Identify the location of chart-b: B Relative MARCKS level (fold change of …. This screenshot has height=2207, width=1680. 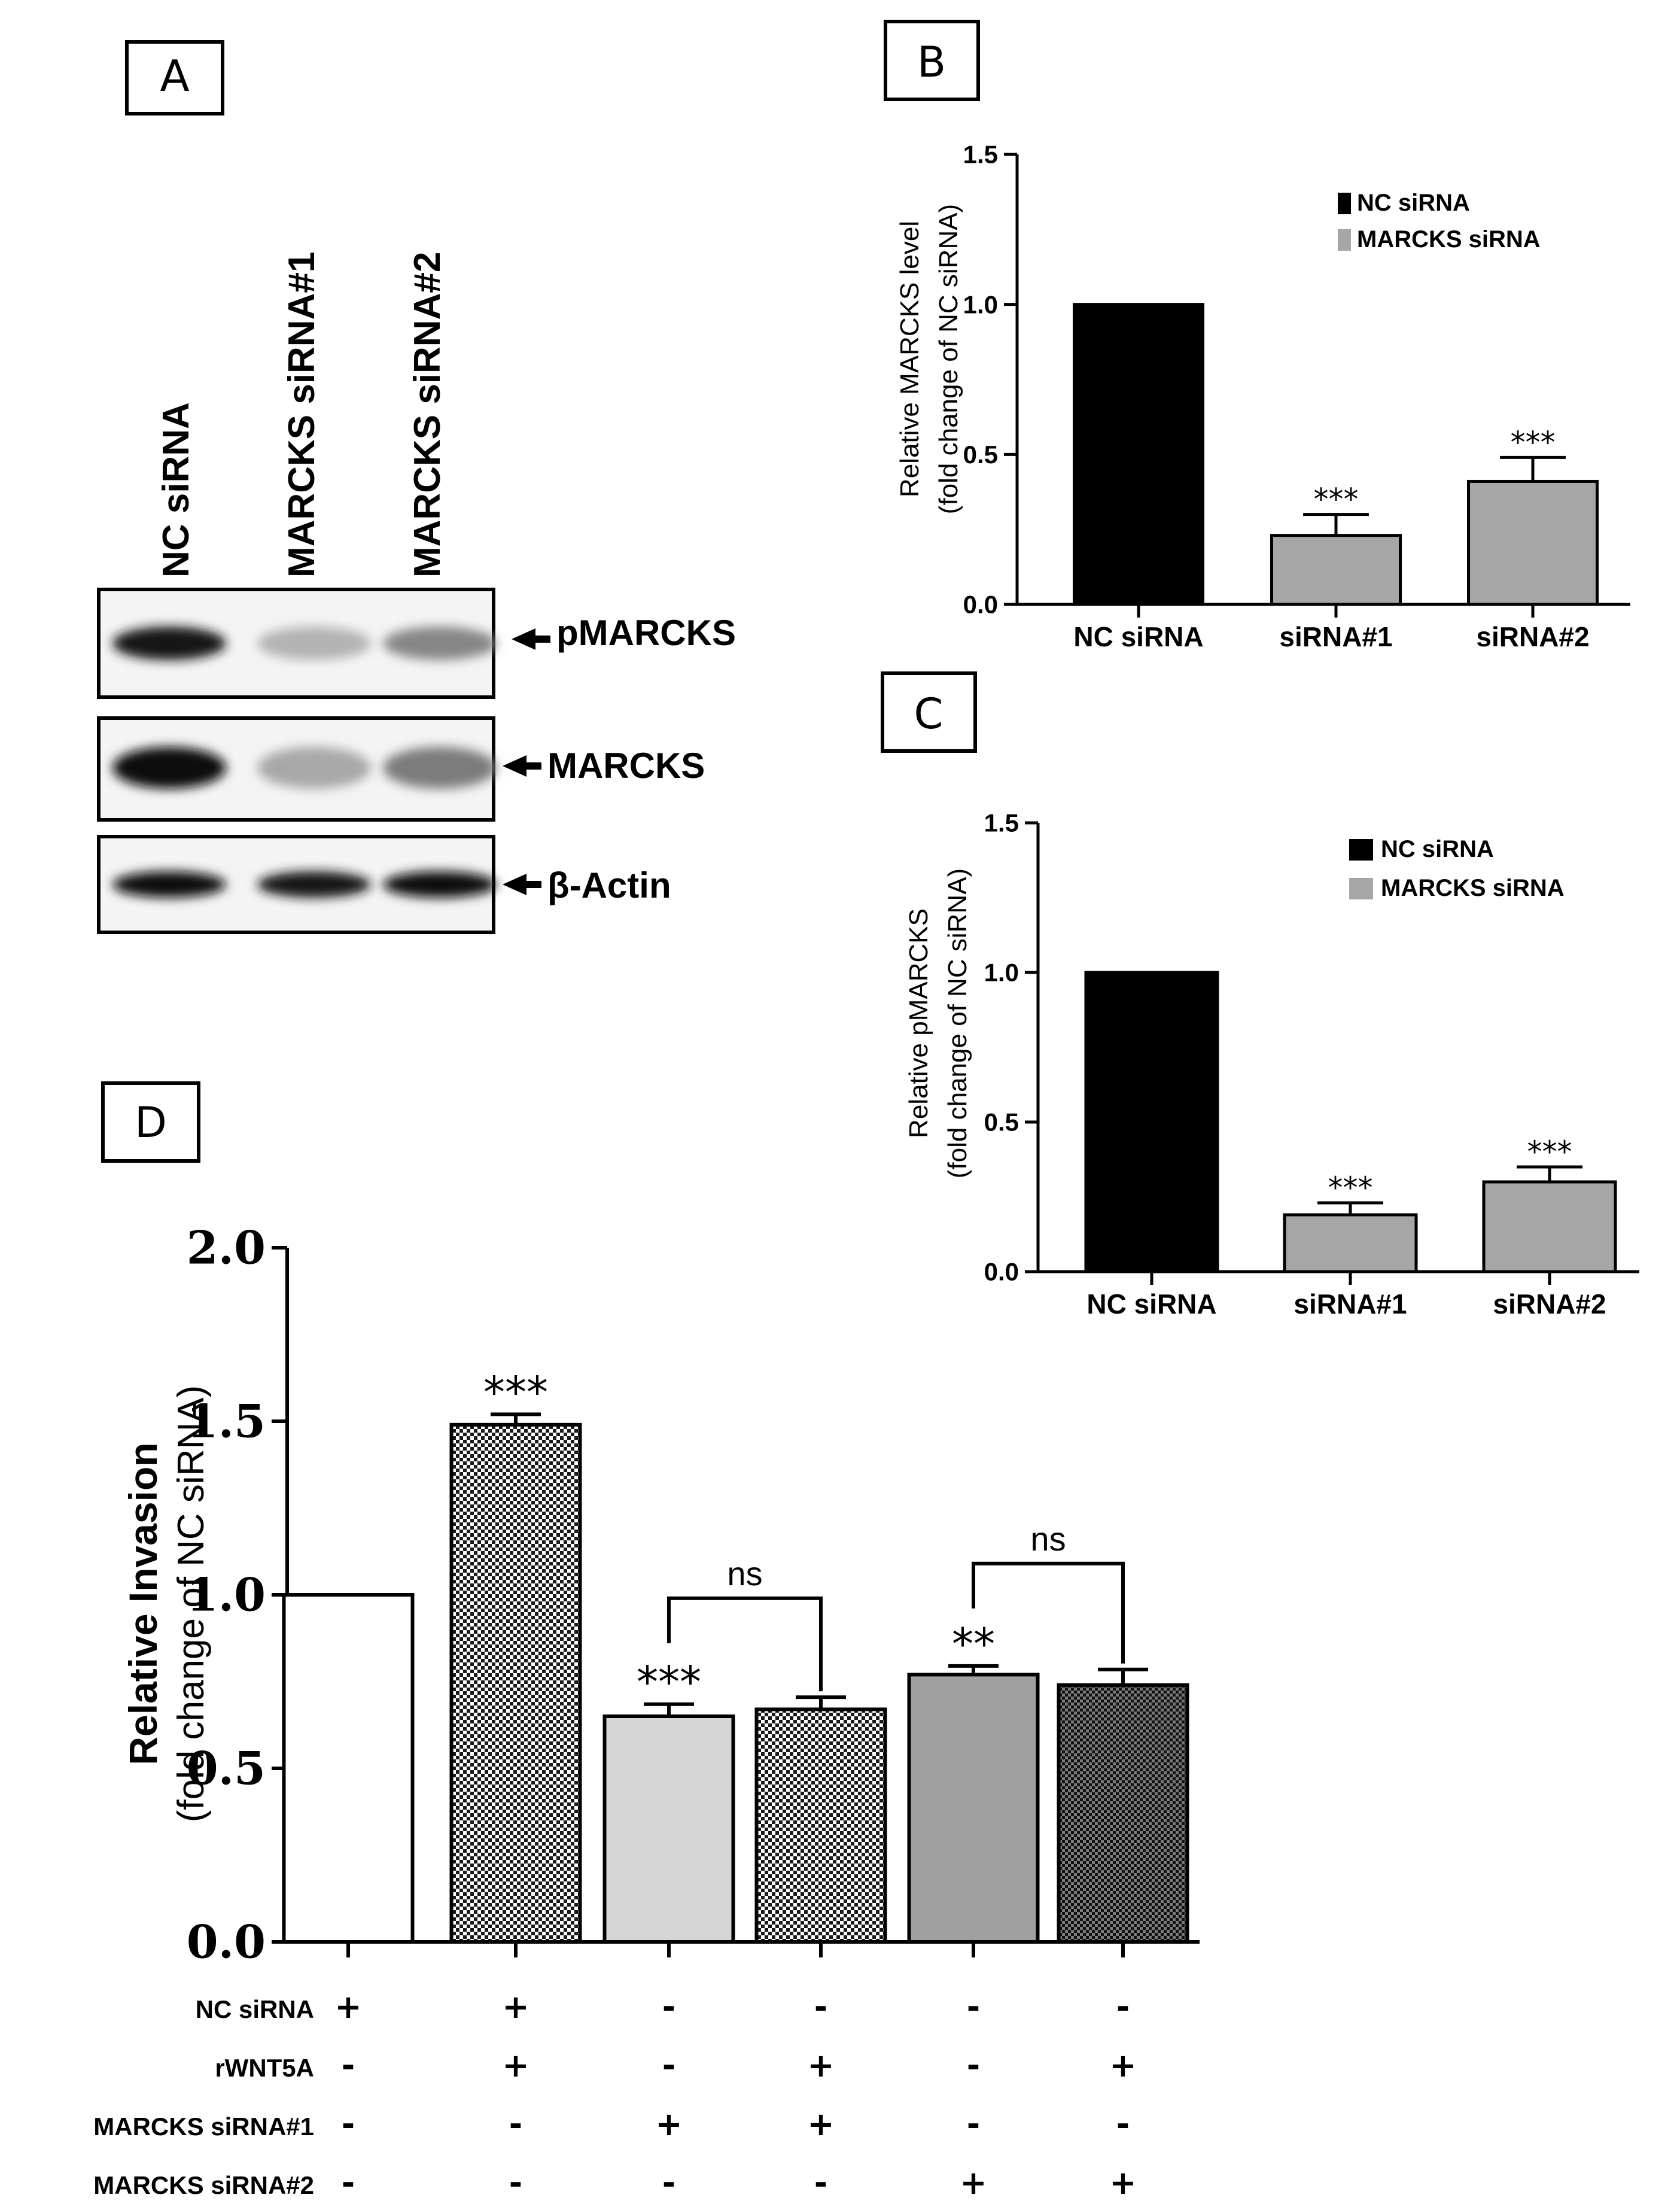
(1257, 336).